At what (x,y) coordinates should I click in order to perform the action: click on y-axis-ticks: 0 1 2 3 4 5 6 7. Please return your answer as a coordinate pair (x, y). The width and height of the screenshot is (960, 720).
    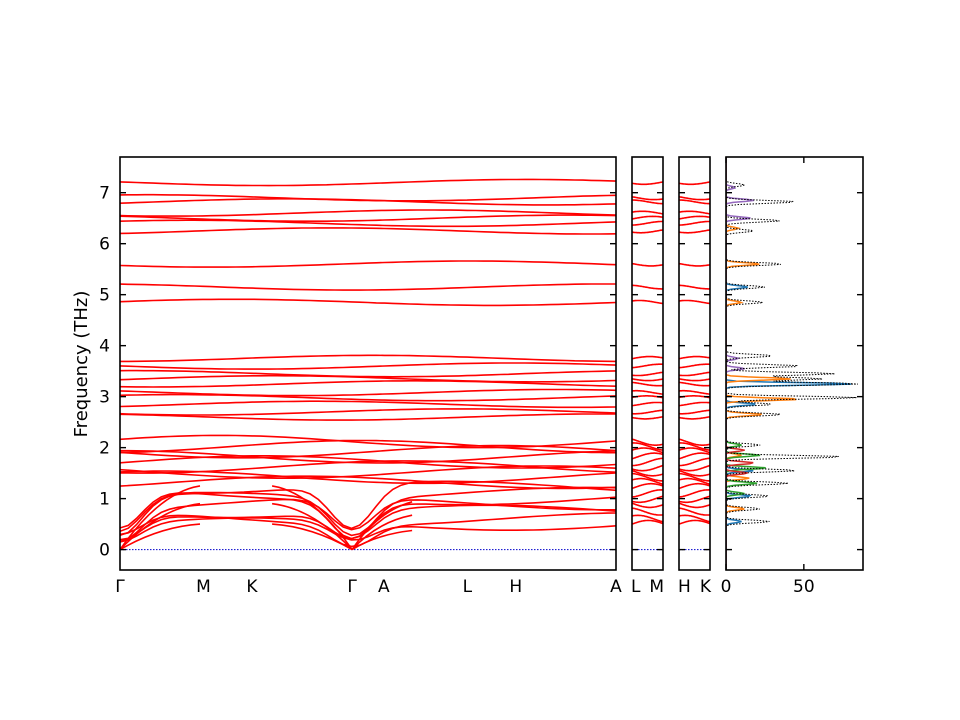
    Looking at the image, I should click on (104, 372).